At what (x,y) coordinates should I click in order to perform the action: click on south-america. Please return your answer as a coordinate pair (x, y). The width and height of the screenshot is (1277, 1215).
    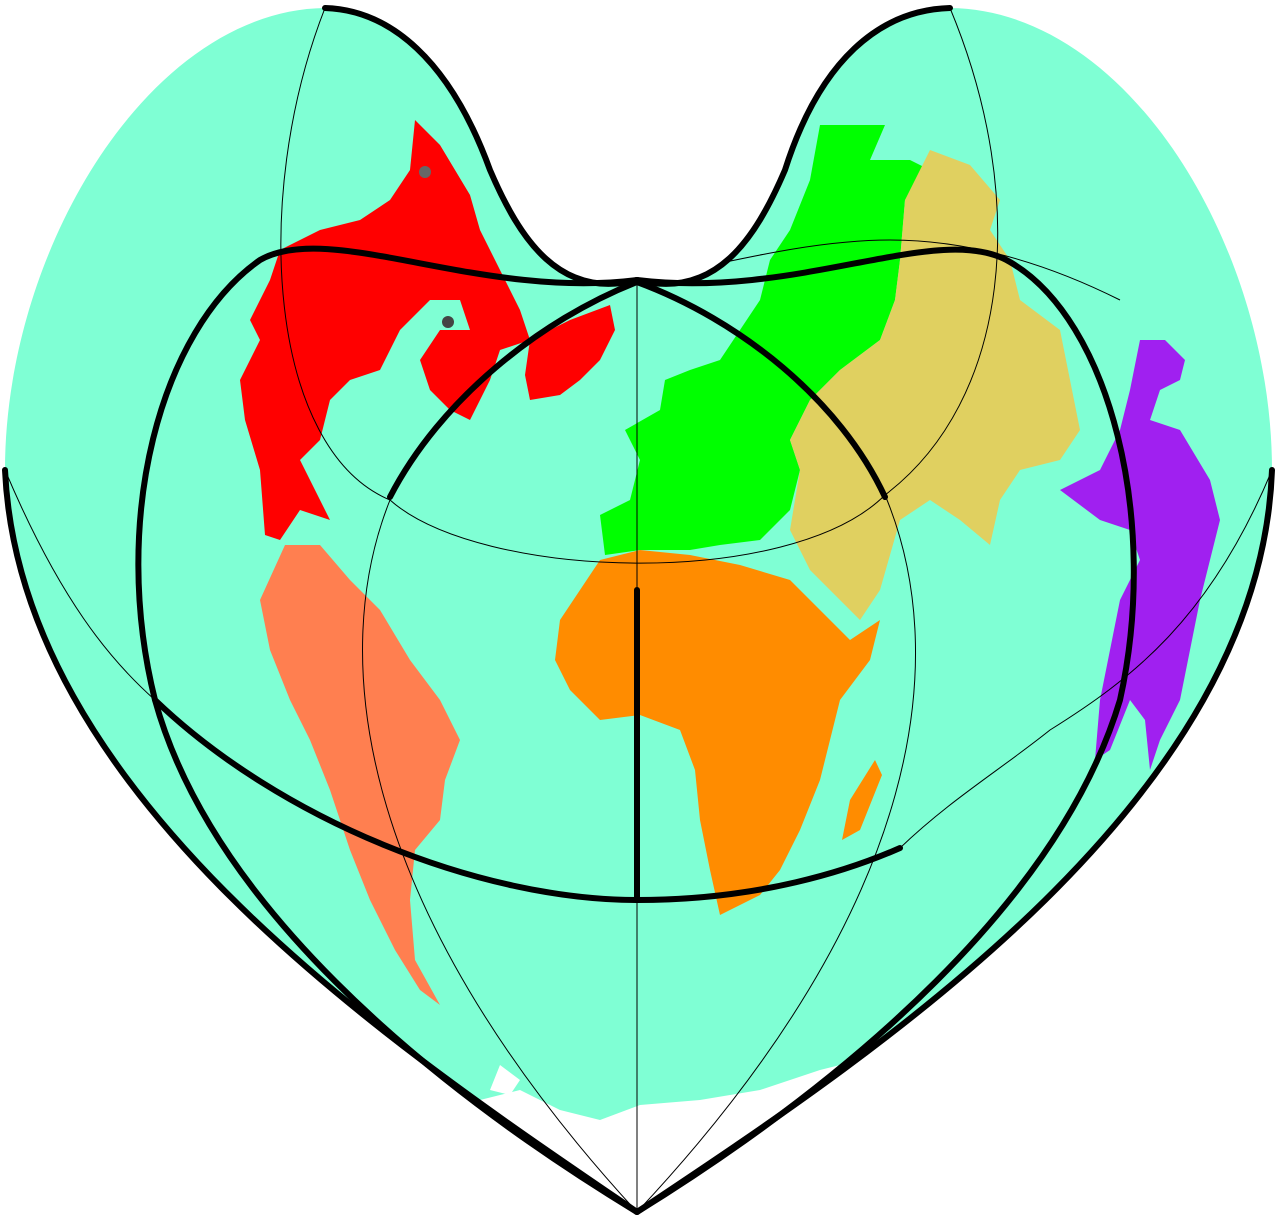
    Looking at the image, I should click on (360, 775).